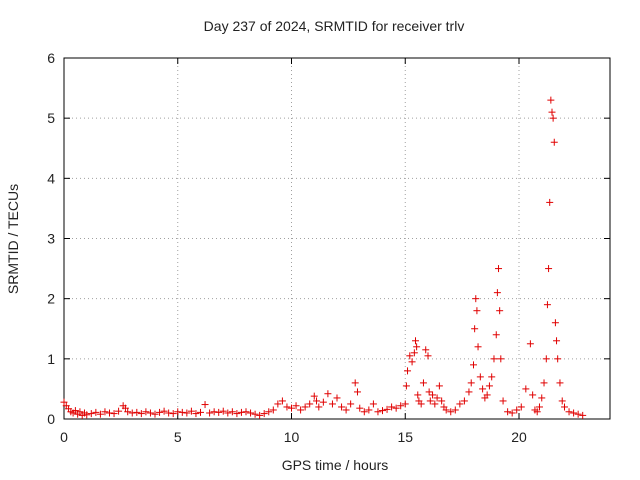  What do you see at coordinates (51, 239) in the screenshot?
I see `y-tick-label: 3` at bounding box center [51, 239].